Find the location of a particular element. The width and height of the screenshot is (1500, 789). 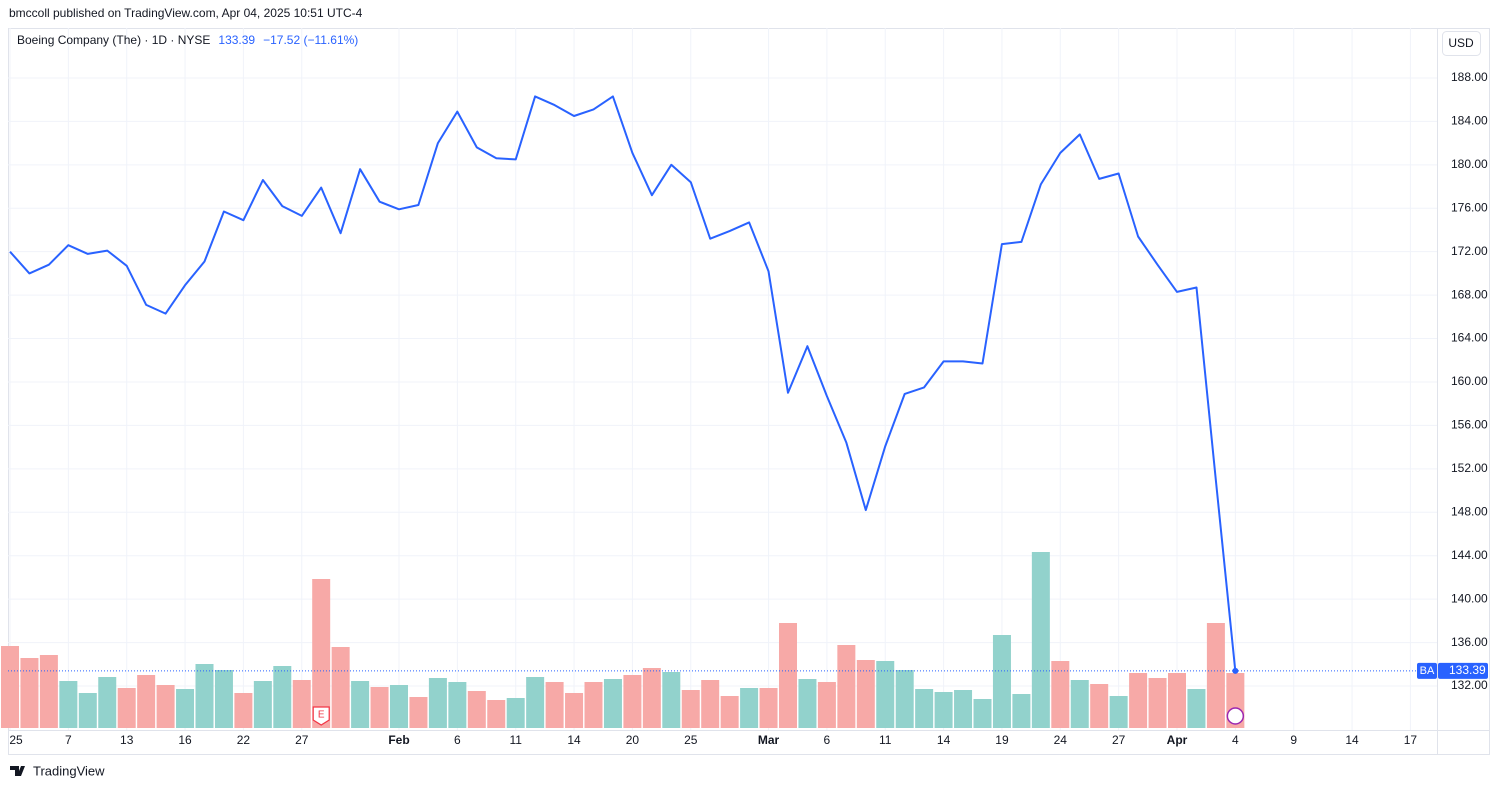

legend-change: −17.52 (−11.61%) is located at coordinates (310, 40).